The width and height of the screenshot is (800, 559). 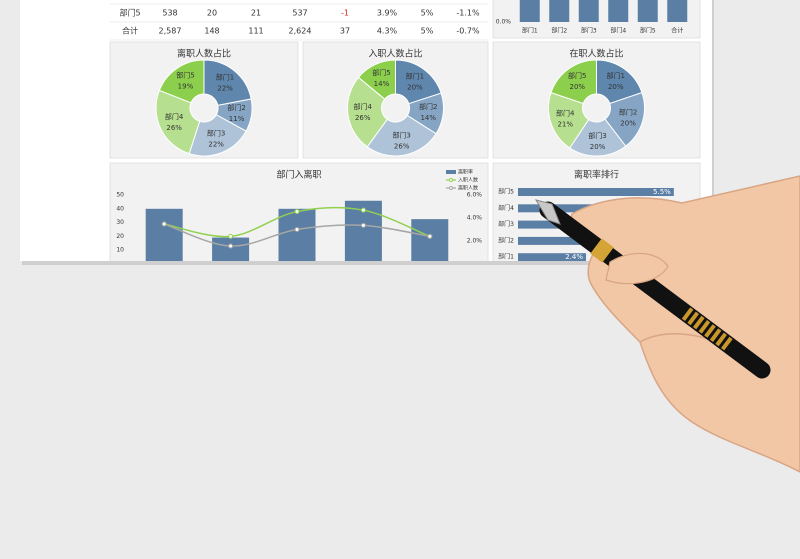 I want to click on x-tick-label: 部门5, so click(x=648, y=31).